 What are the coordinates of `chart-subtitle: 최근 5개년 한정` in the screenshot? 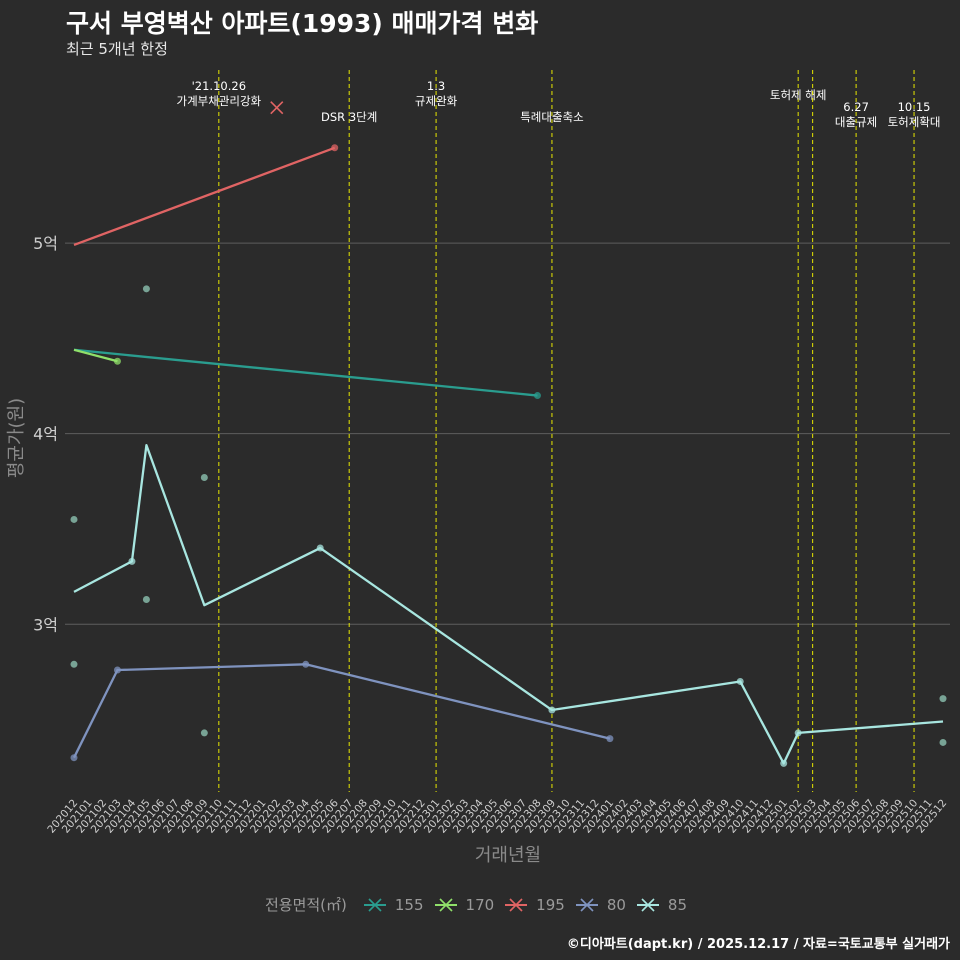 It's located at (117, 49).